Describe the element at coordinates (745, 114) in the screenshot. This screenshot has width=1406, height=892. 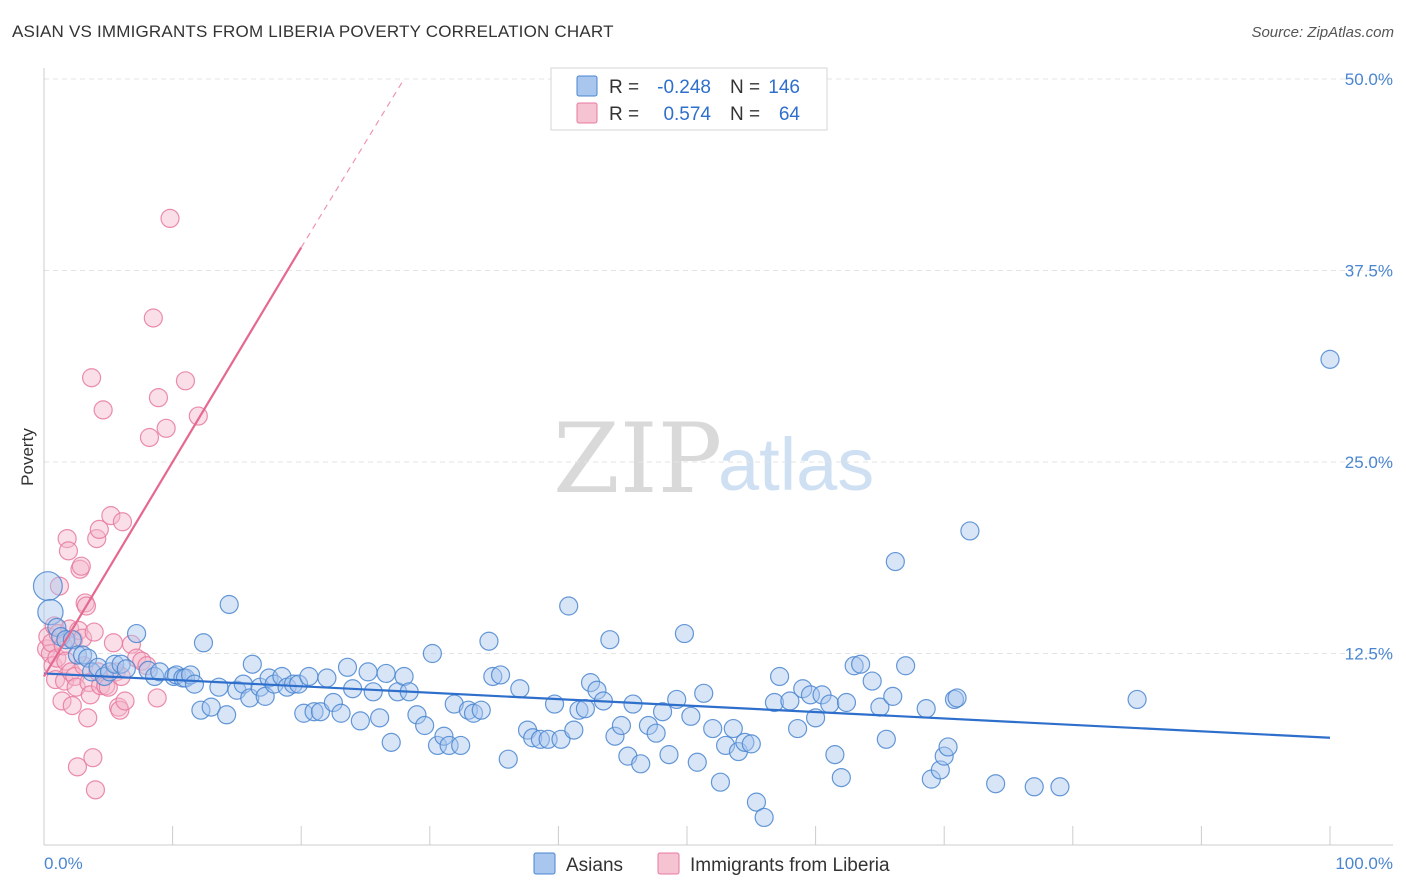
I see `legend-n-label-liberia: N =` at that location.